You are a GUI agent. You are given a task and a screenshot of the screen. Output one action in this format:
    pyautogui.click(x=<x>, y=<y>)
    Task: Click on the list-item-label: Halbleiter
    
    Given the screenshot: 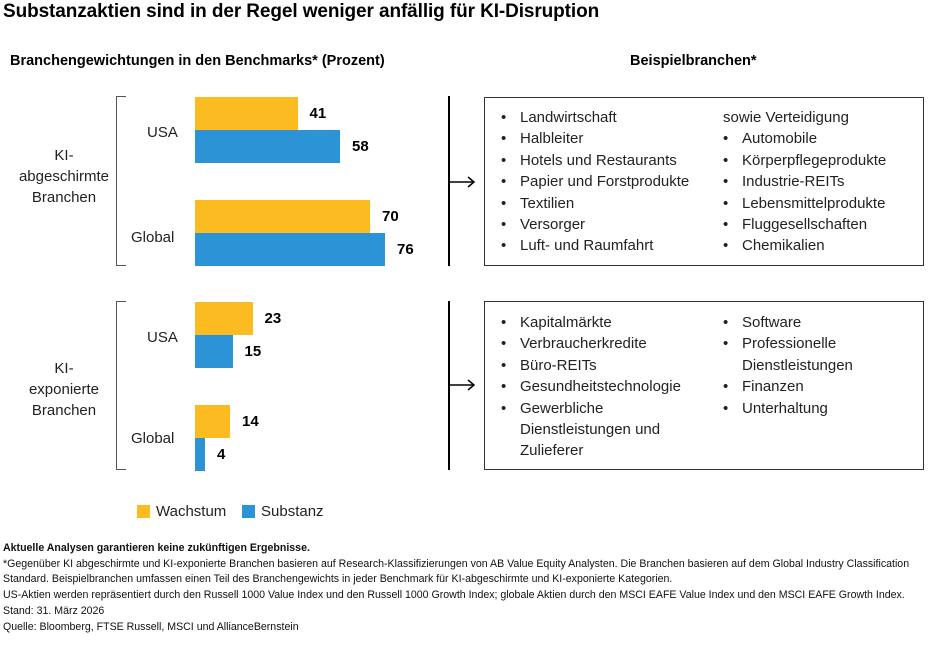 What is the action you would take?
    pyautogui.click(x=552, y=139)
    